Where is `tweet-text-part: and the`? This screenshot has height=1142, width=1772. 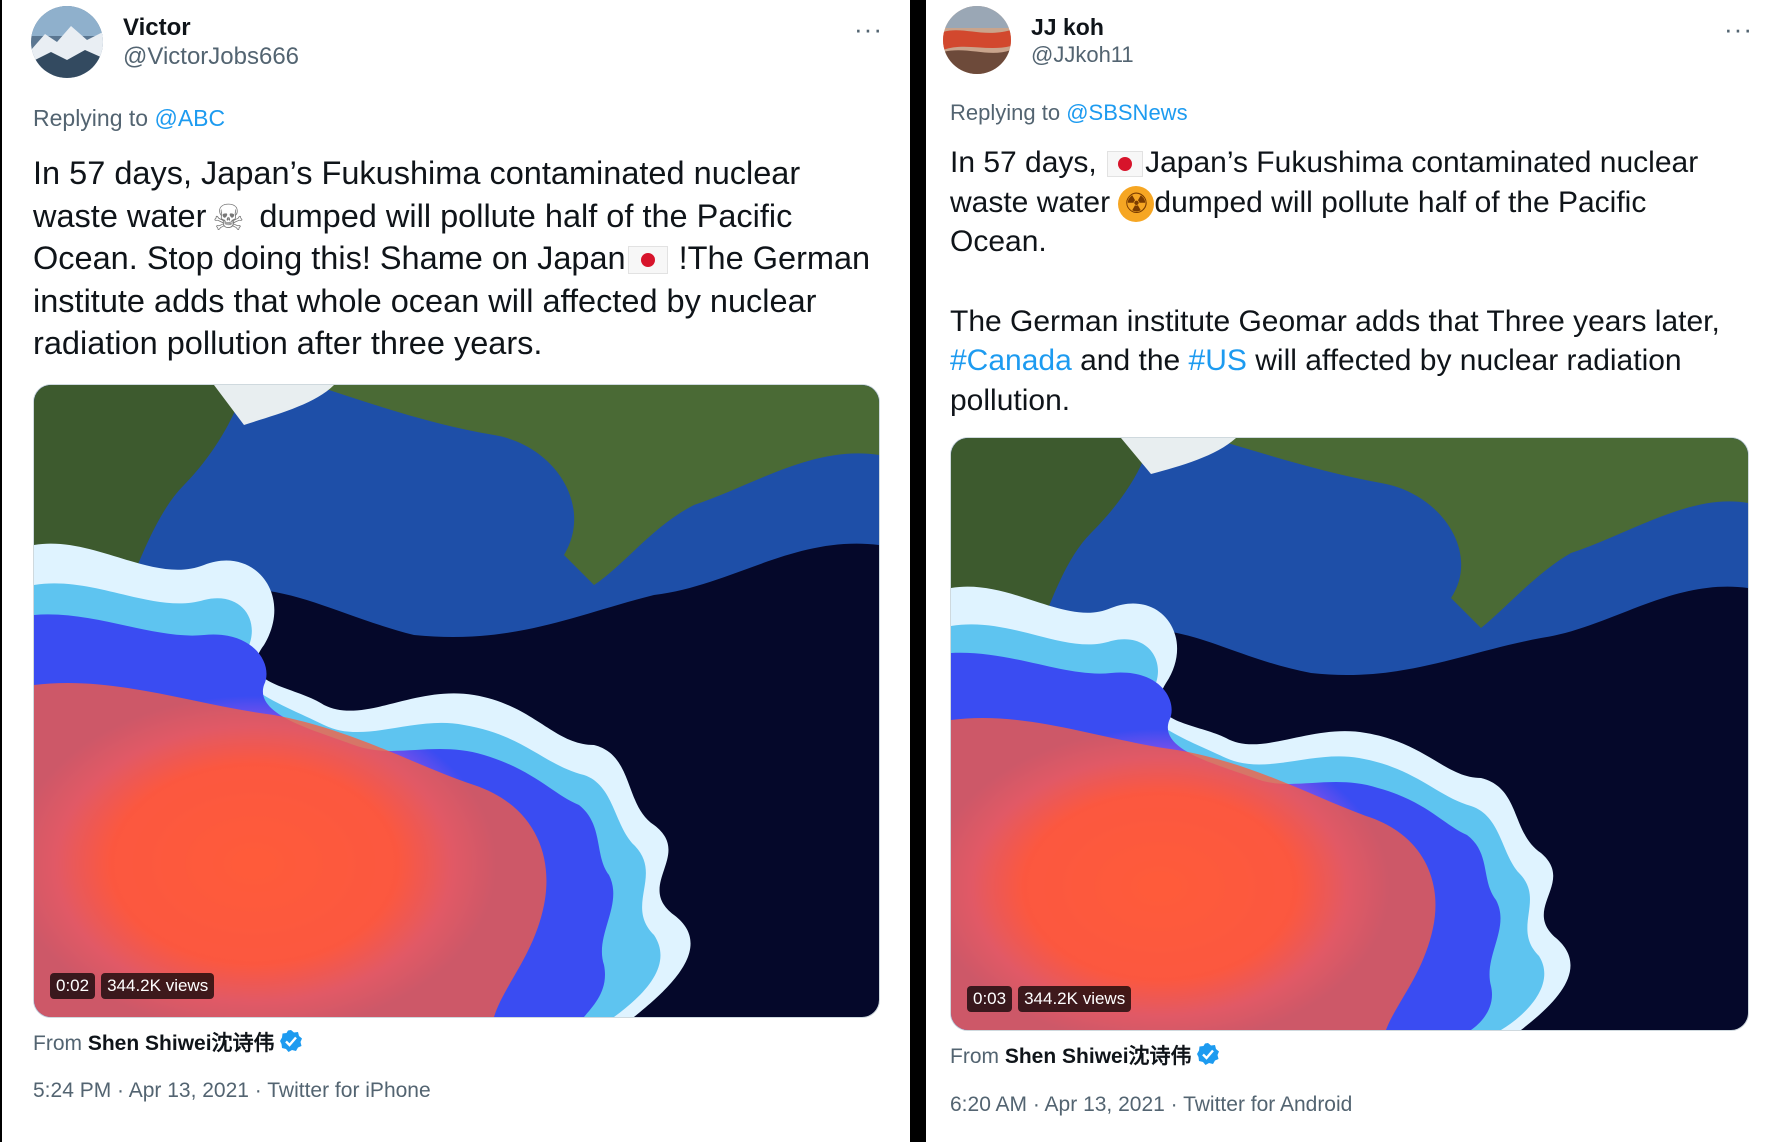 tweet-text-part: and the is located at coordinates (1130, 360).